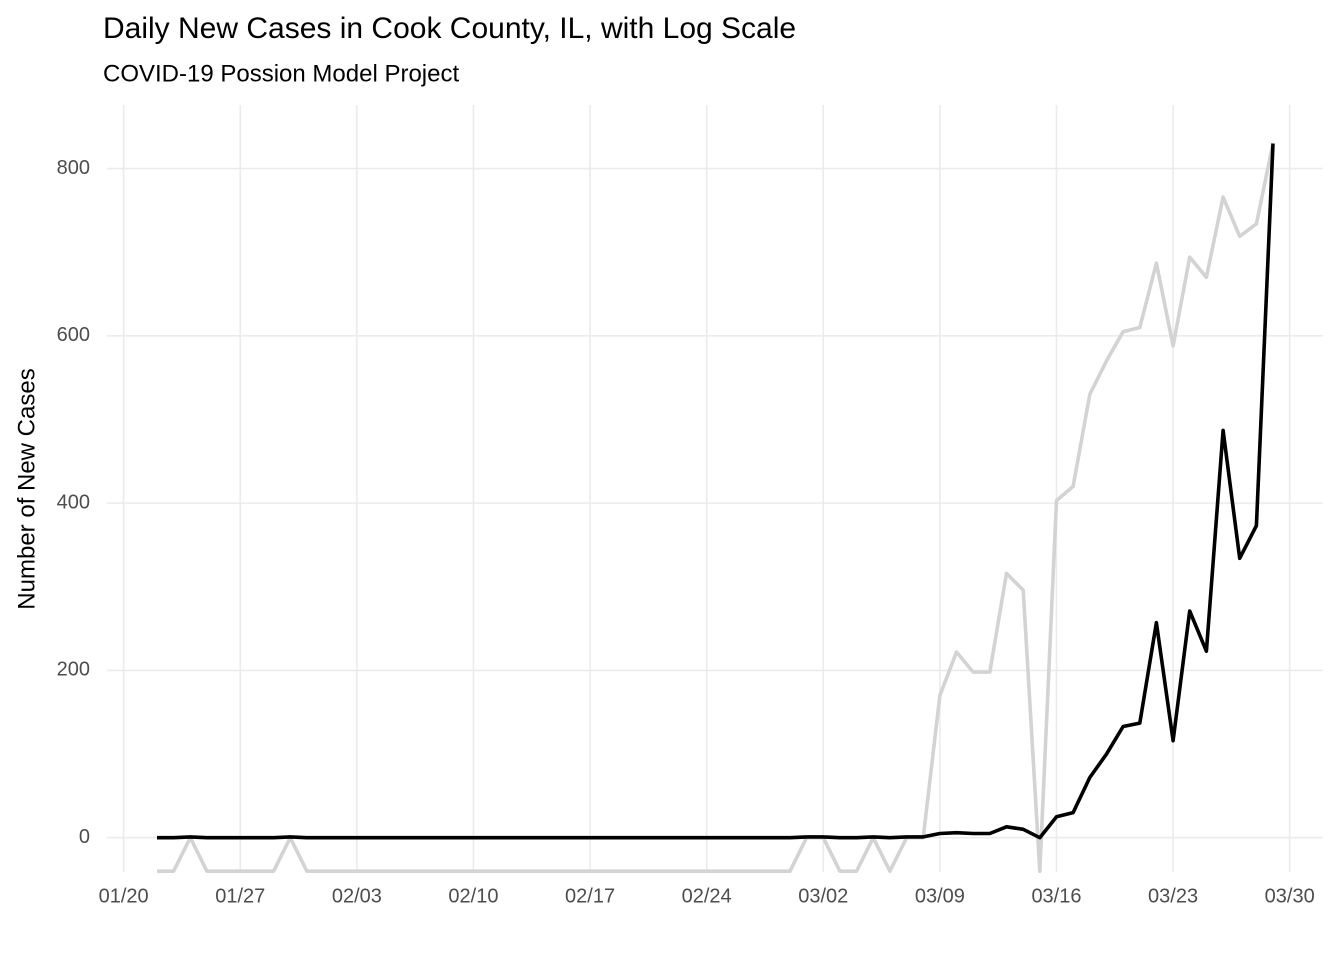 The width and height of the screenshot is (1344, 960). Describe the element at coordinates (26, 488) in the screenshot. I see `y-axis-label: Number of New Cases` at that location.